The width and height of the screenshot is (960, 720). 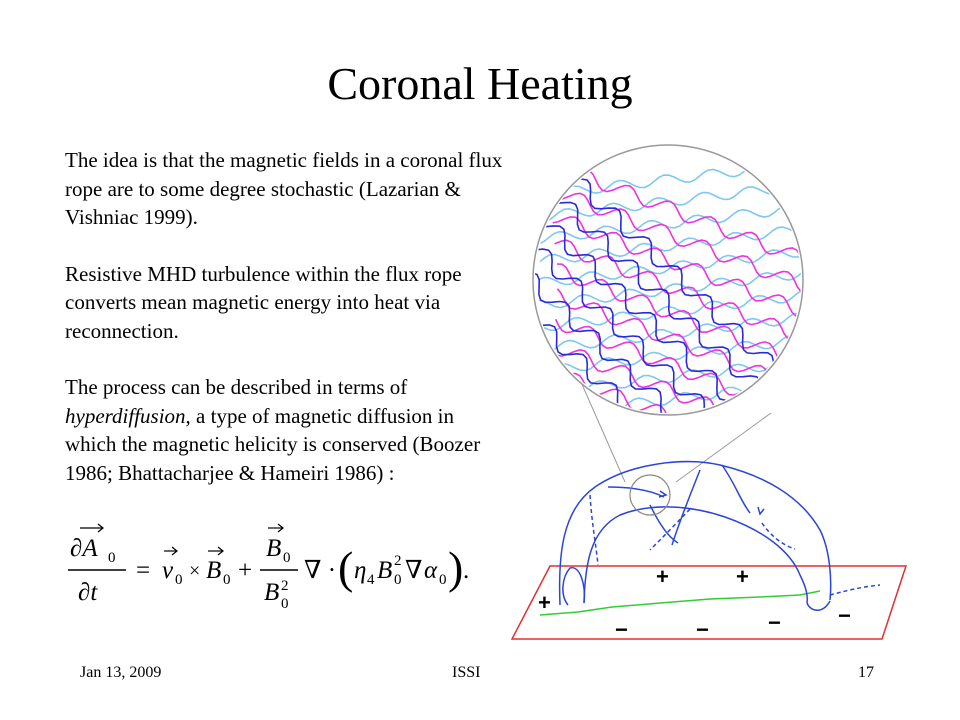 I want to click on footer-page-number: 17, so click(x=866, y=672).